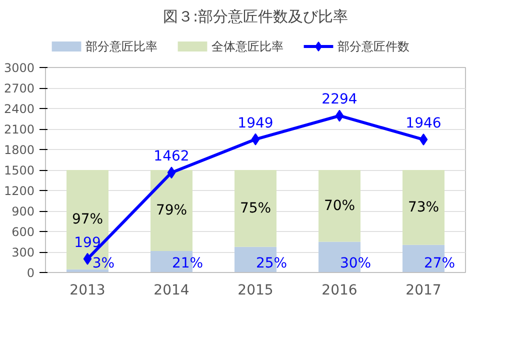 The height and width of the screenshot is (340, 509). Describe the element at coordinates (373, 47) in the screenshot. I see `legend-label: 部分意匠件数` at that location.